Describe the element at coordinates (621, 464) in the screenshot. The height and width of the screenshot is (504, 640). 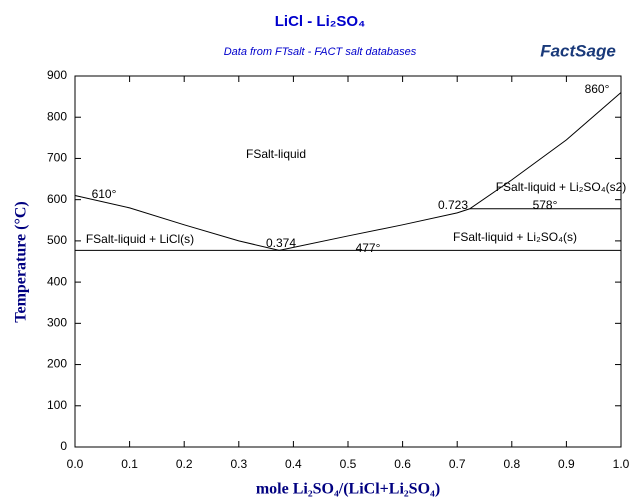
I see `x-tick-label: 1.0` at that location.